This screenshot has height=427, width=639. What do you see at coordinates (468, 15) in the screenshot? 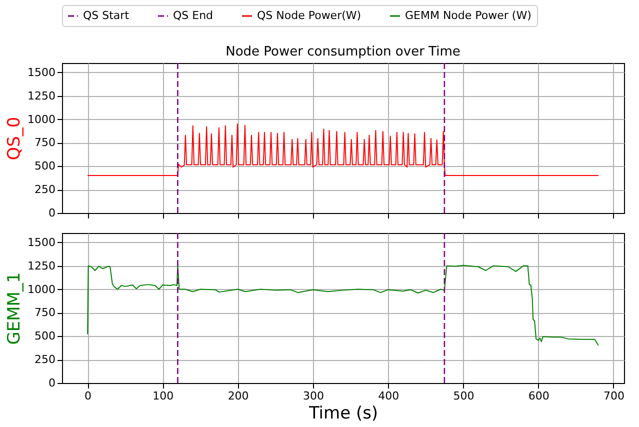
I see `legend-label: GEMM Node Power (W)` at bounding box center [468, 15].